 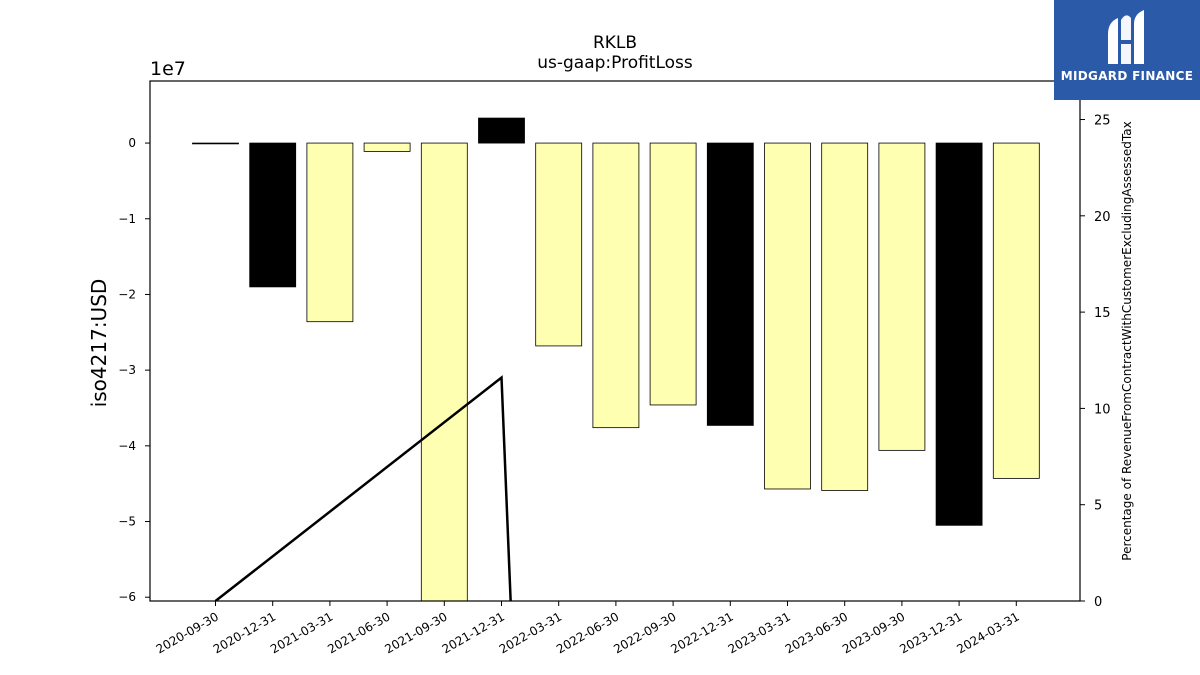 I want to click on y-tick-label: −4, so click(x=127, y=446).